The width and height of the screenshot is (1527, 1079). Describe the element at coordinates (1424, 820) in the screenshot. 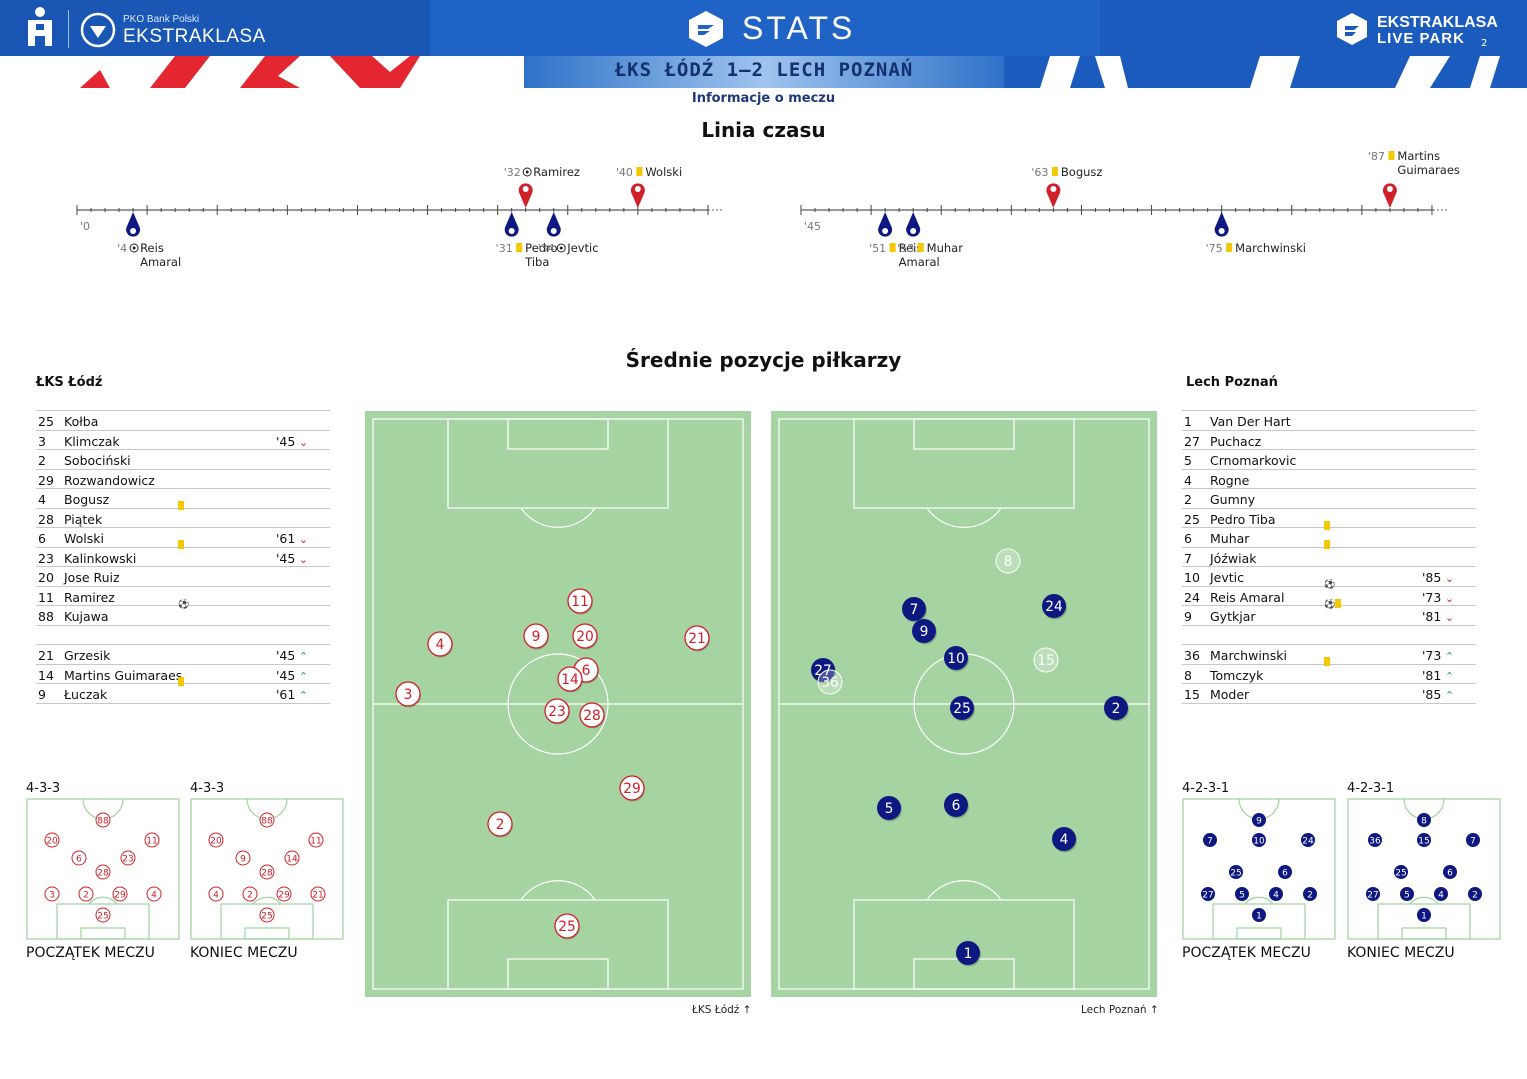

I see `formation-player-marker: 8` at that location.